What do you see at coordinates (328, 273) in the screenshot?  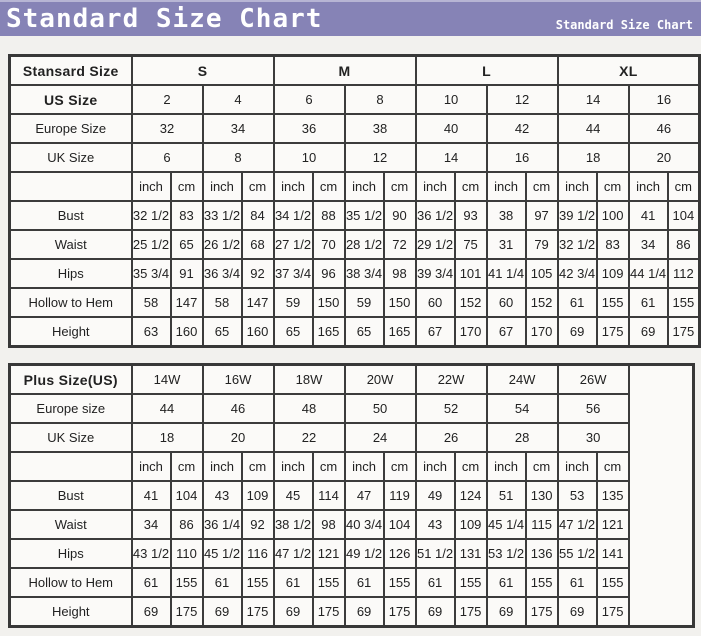 I see `value-cell: 96` at bounding box center [328, 273].